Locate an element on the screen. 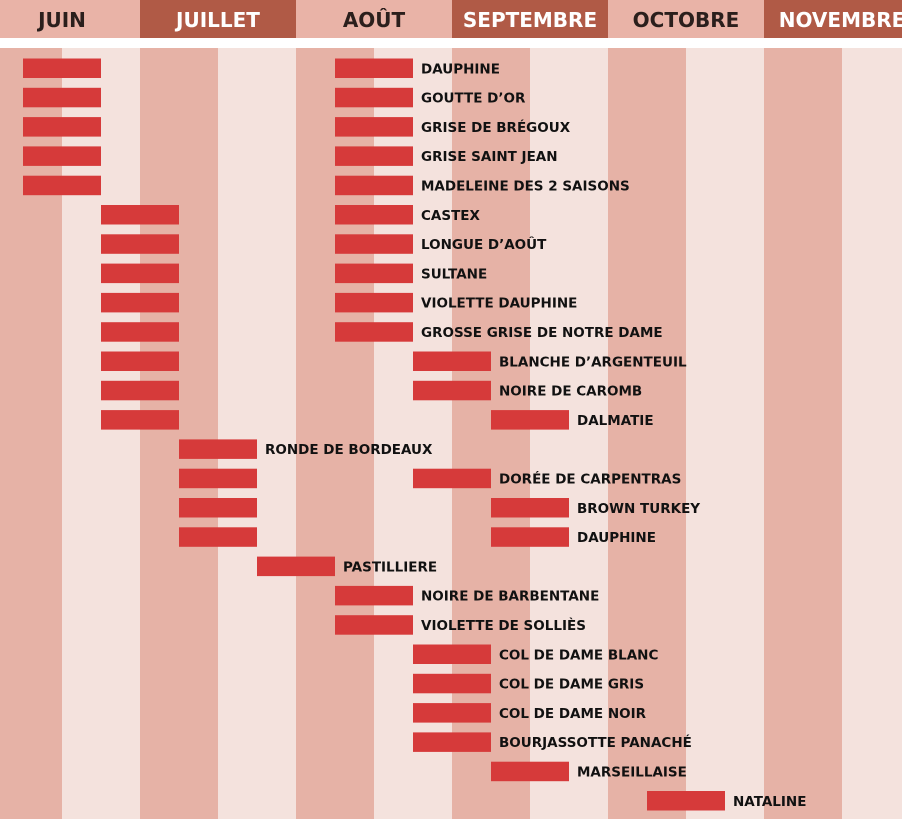 Image resolution: width=902 pixels, height=819 pixels. variety-label: BROWN TURKEY is located at coordinates (638, 509).